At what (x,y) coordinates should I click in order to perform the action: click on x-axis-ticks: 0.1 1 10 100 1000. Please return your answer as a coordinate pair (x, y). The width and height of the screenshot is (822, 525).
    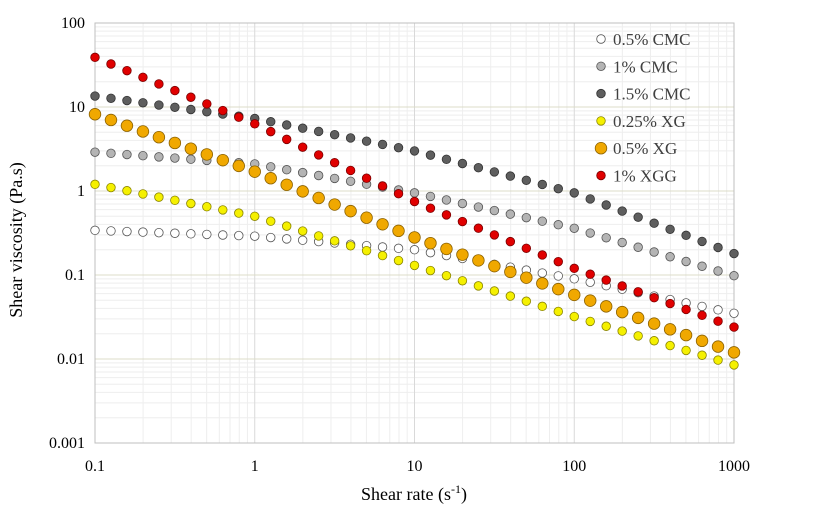
    Looking at the image, I should click on (417, 466).